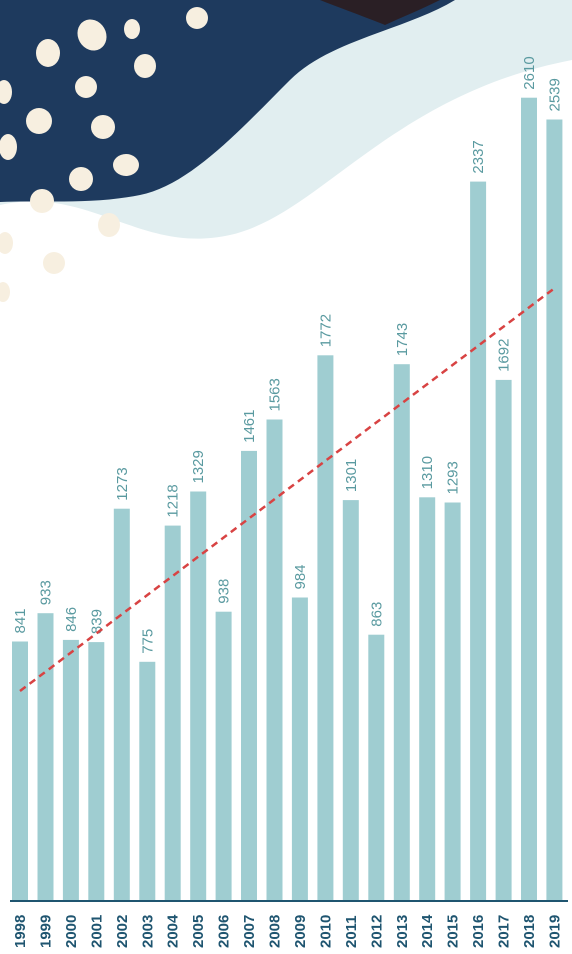  What do you see at coordinates (249, 426) in the screenshot?
I see `bar-value-label: 1461` at bounding box center [249, 426].